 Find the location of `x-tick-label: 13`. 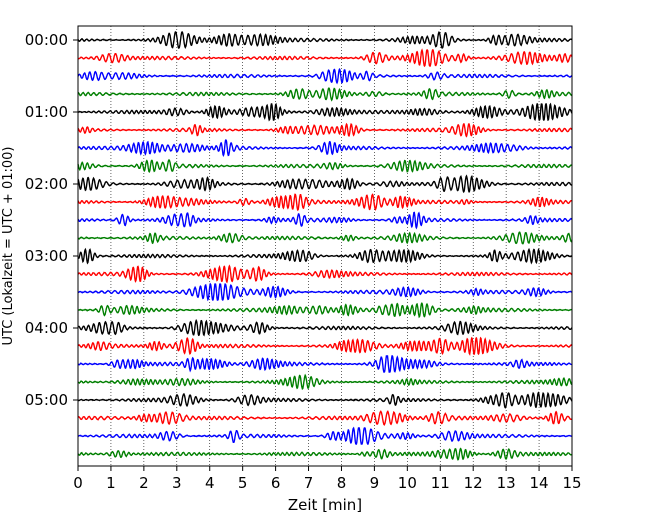

x-tick-label: 13 is located at coordinates (506, 483).